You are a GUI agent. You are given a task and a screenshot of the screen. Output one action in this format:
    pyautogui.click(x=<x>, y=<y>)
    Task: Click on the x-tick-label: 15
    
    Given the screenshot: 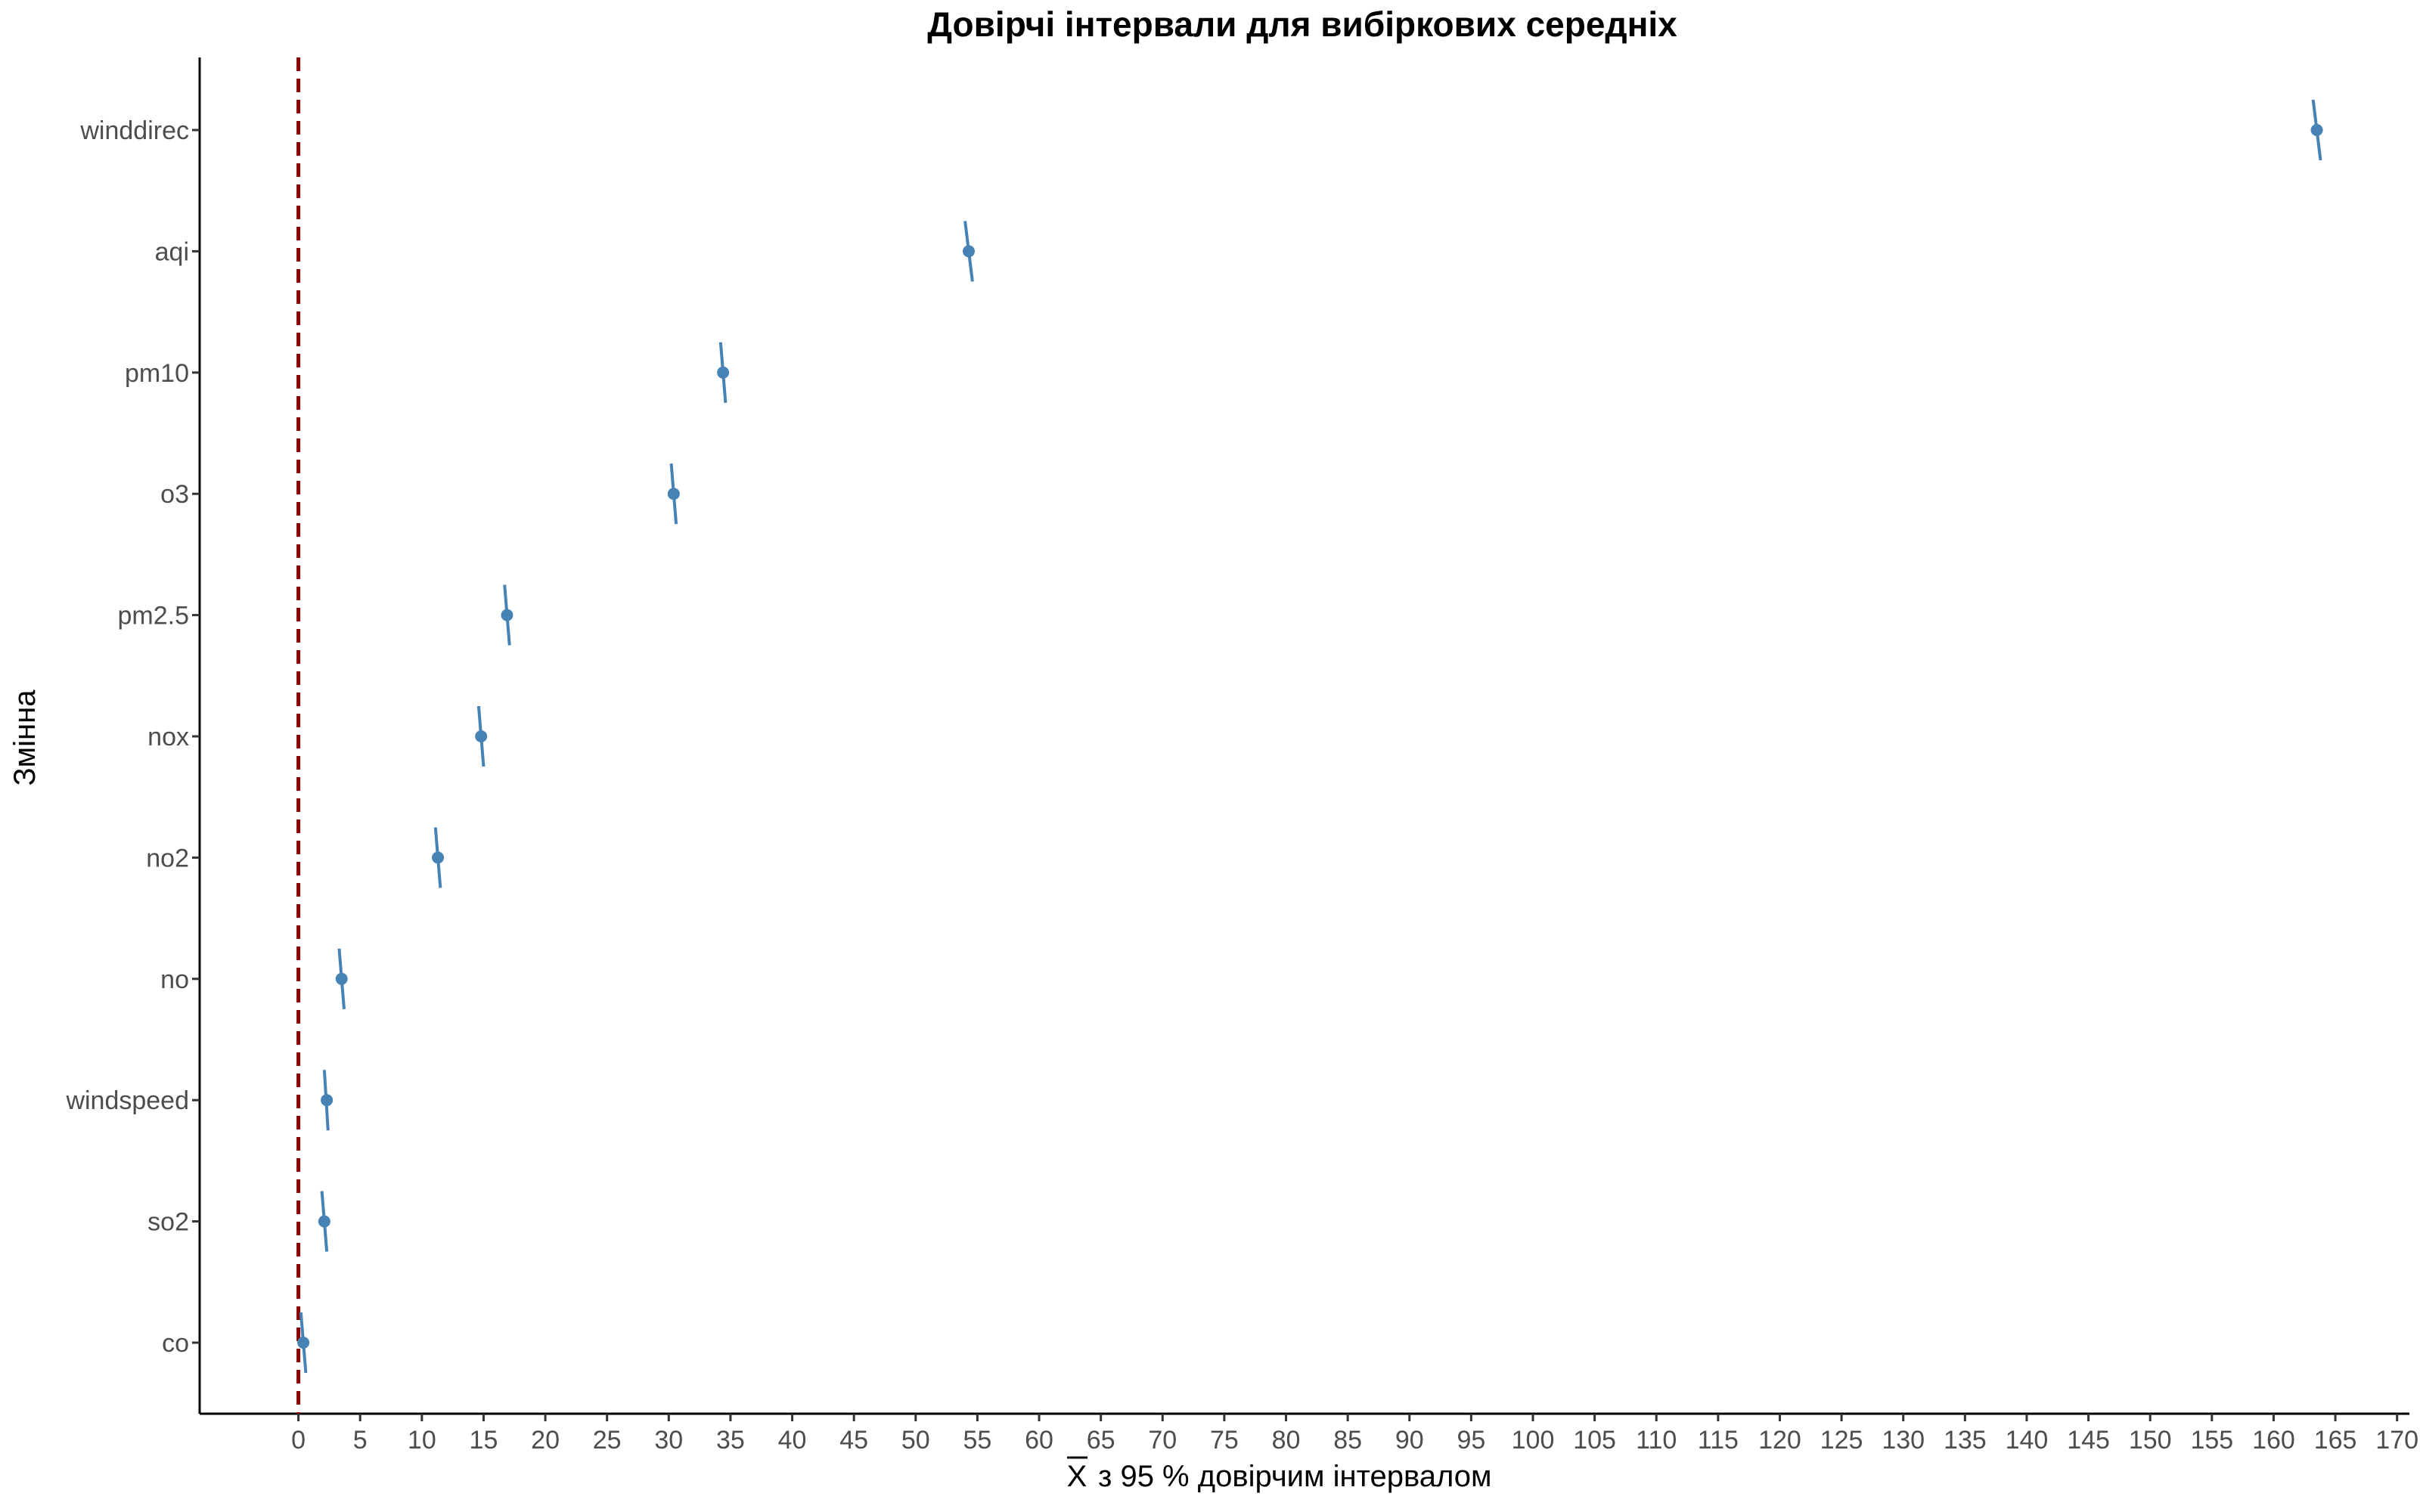 What is the action you would take?
    pyautogui.click(x=484, y=1440)
    